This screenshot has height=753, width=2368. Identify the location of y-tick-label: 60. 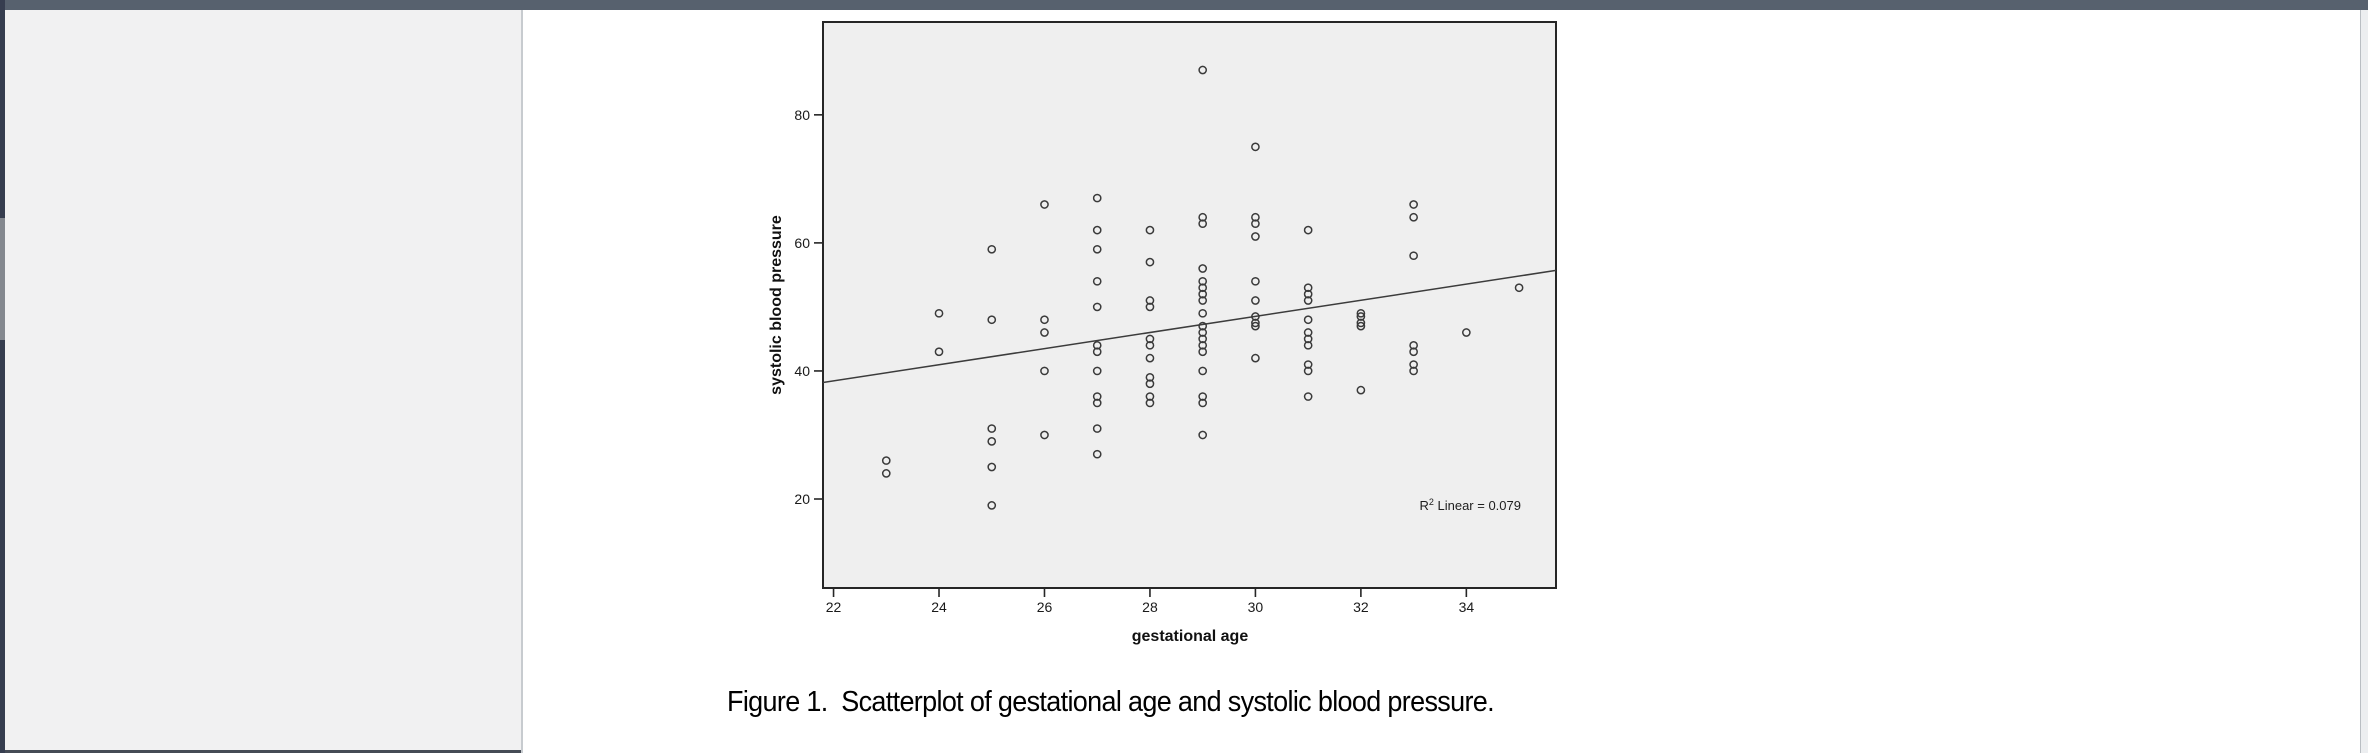
(802, 243).